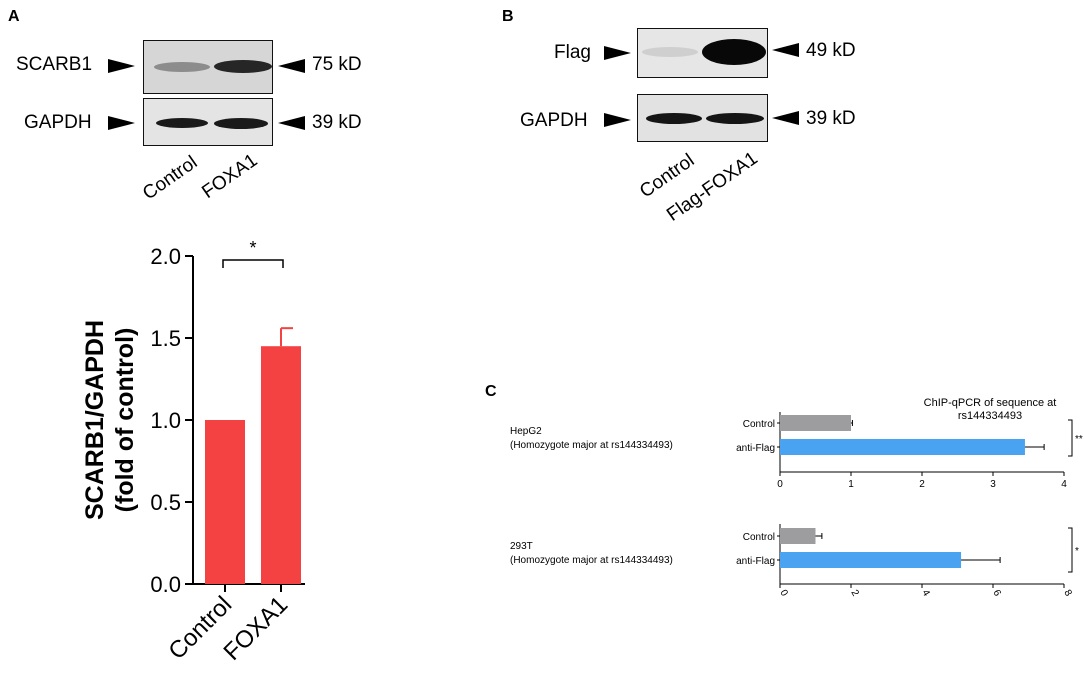  I want to click on y-tick-label: 0.0, so click(165, 584).